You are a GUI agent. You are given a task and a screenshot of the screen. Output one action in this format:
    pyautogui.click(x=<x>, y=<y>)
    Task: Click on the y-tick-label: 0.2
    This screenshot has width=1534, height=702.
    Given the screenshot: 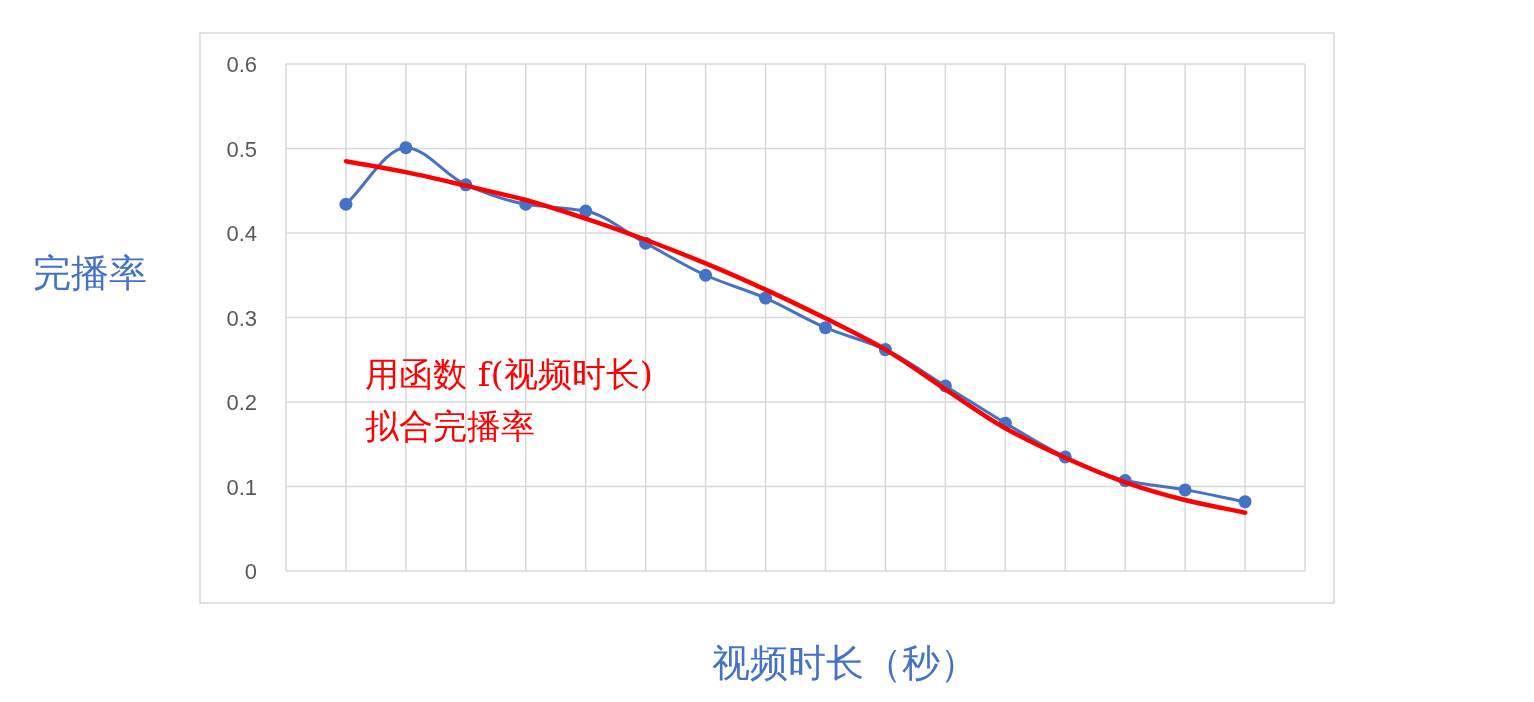 What is the action you would take?
    pyautogui.click(x=241, y=402)
    